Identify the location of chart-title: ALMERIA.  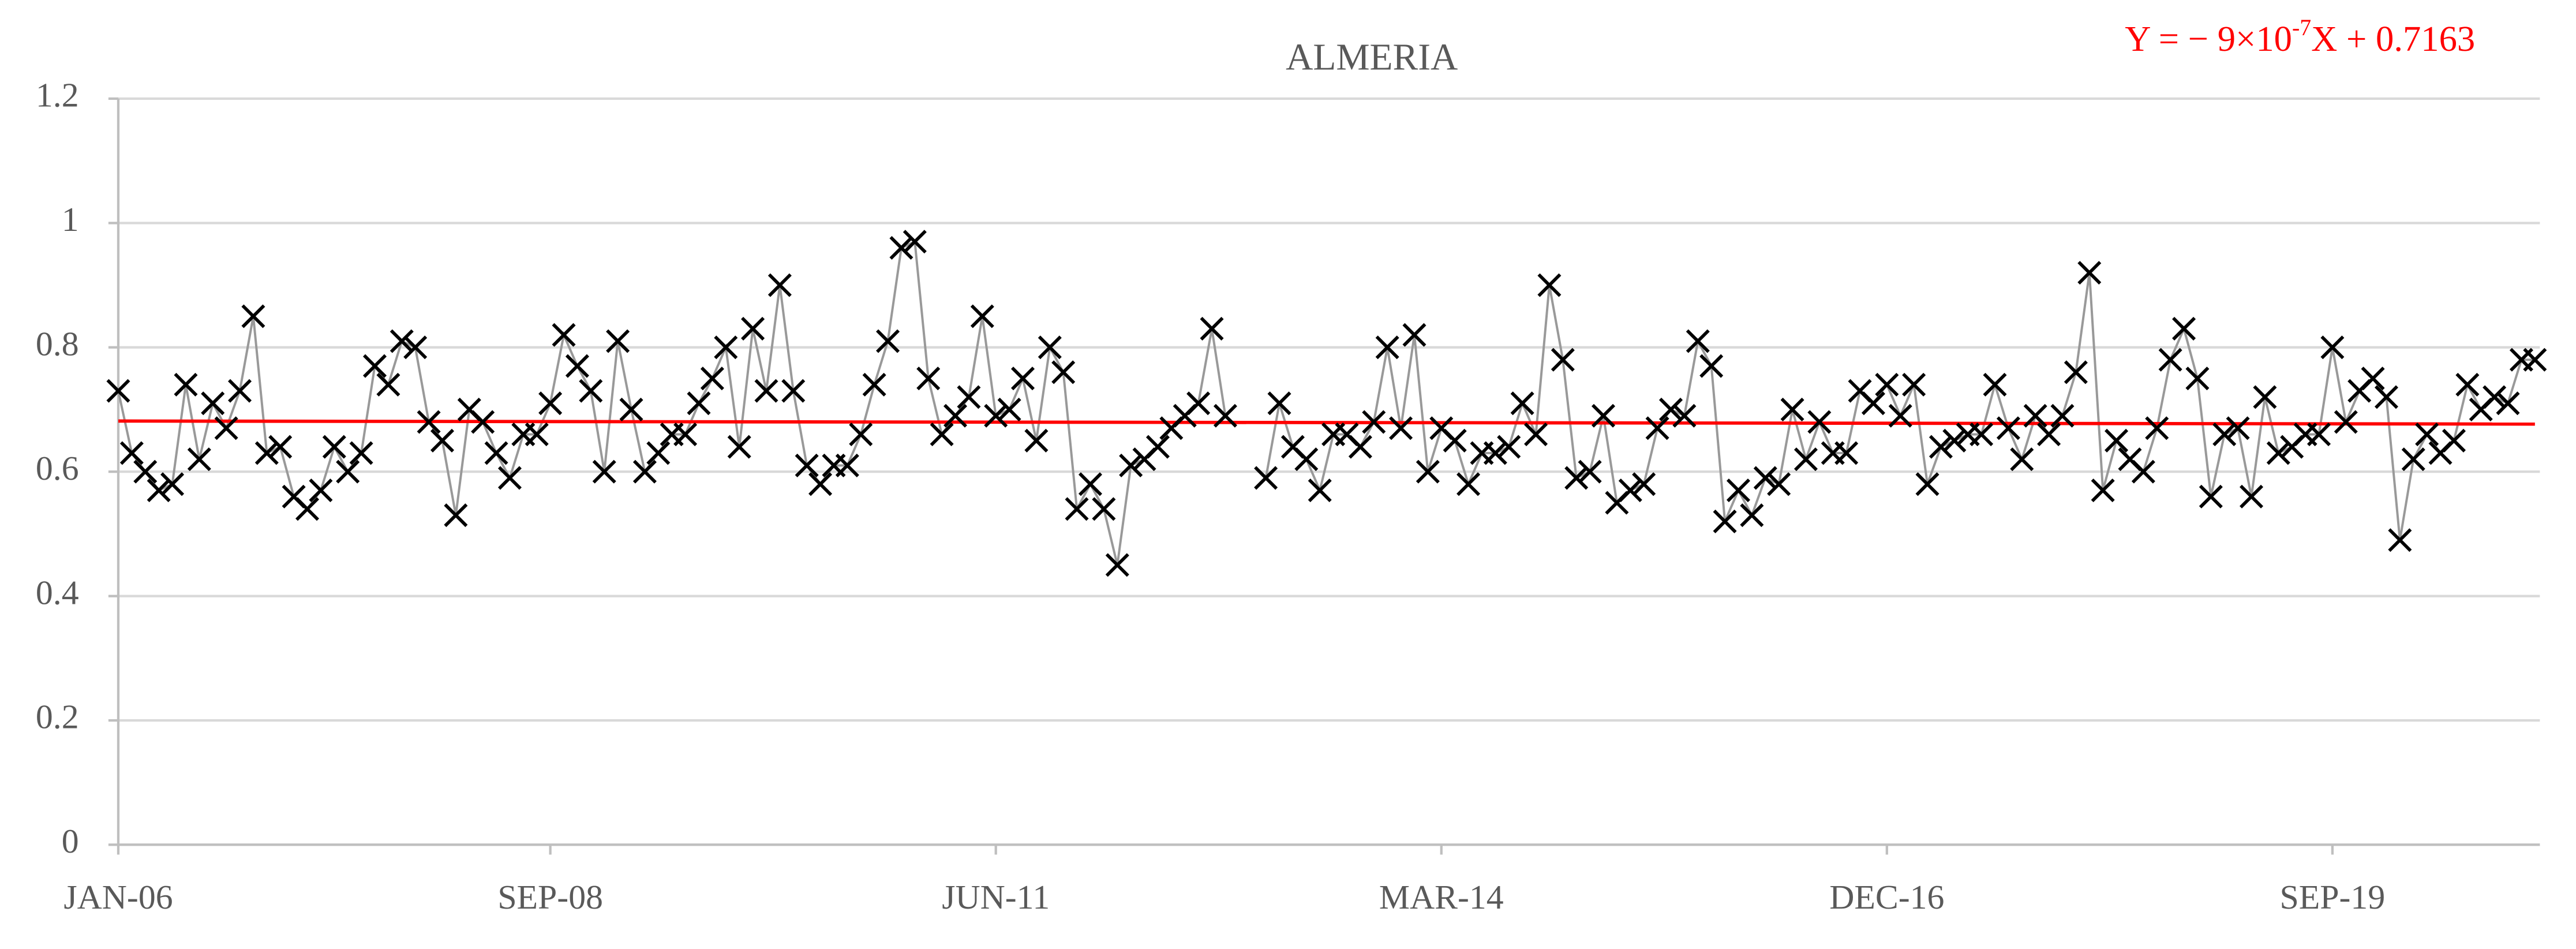
(1372, 57).